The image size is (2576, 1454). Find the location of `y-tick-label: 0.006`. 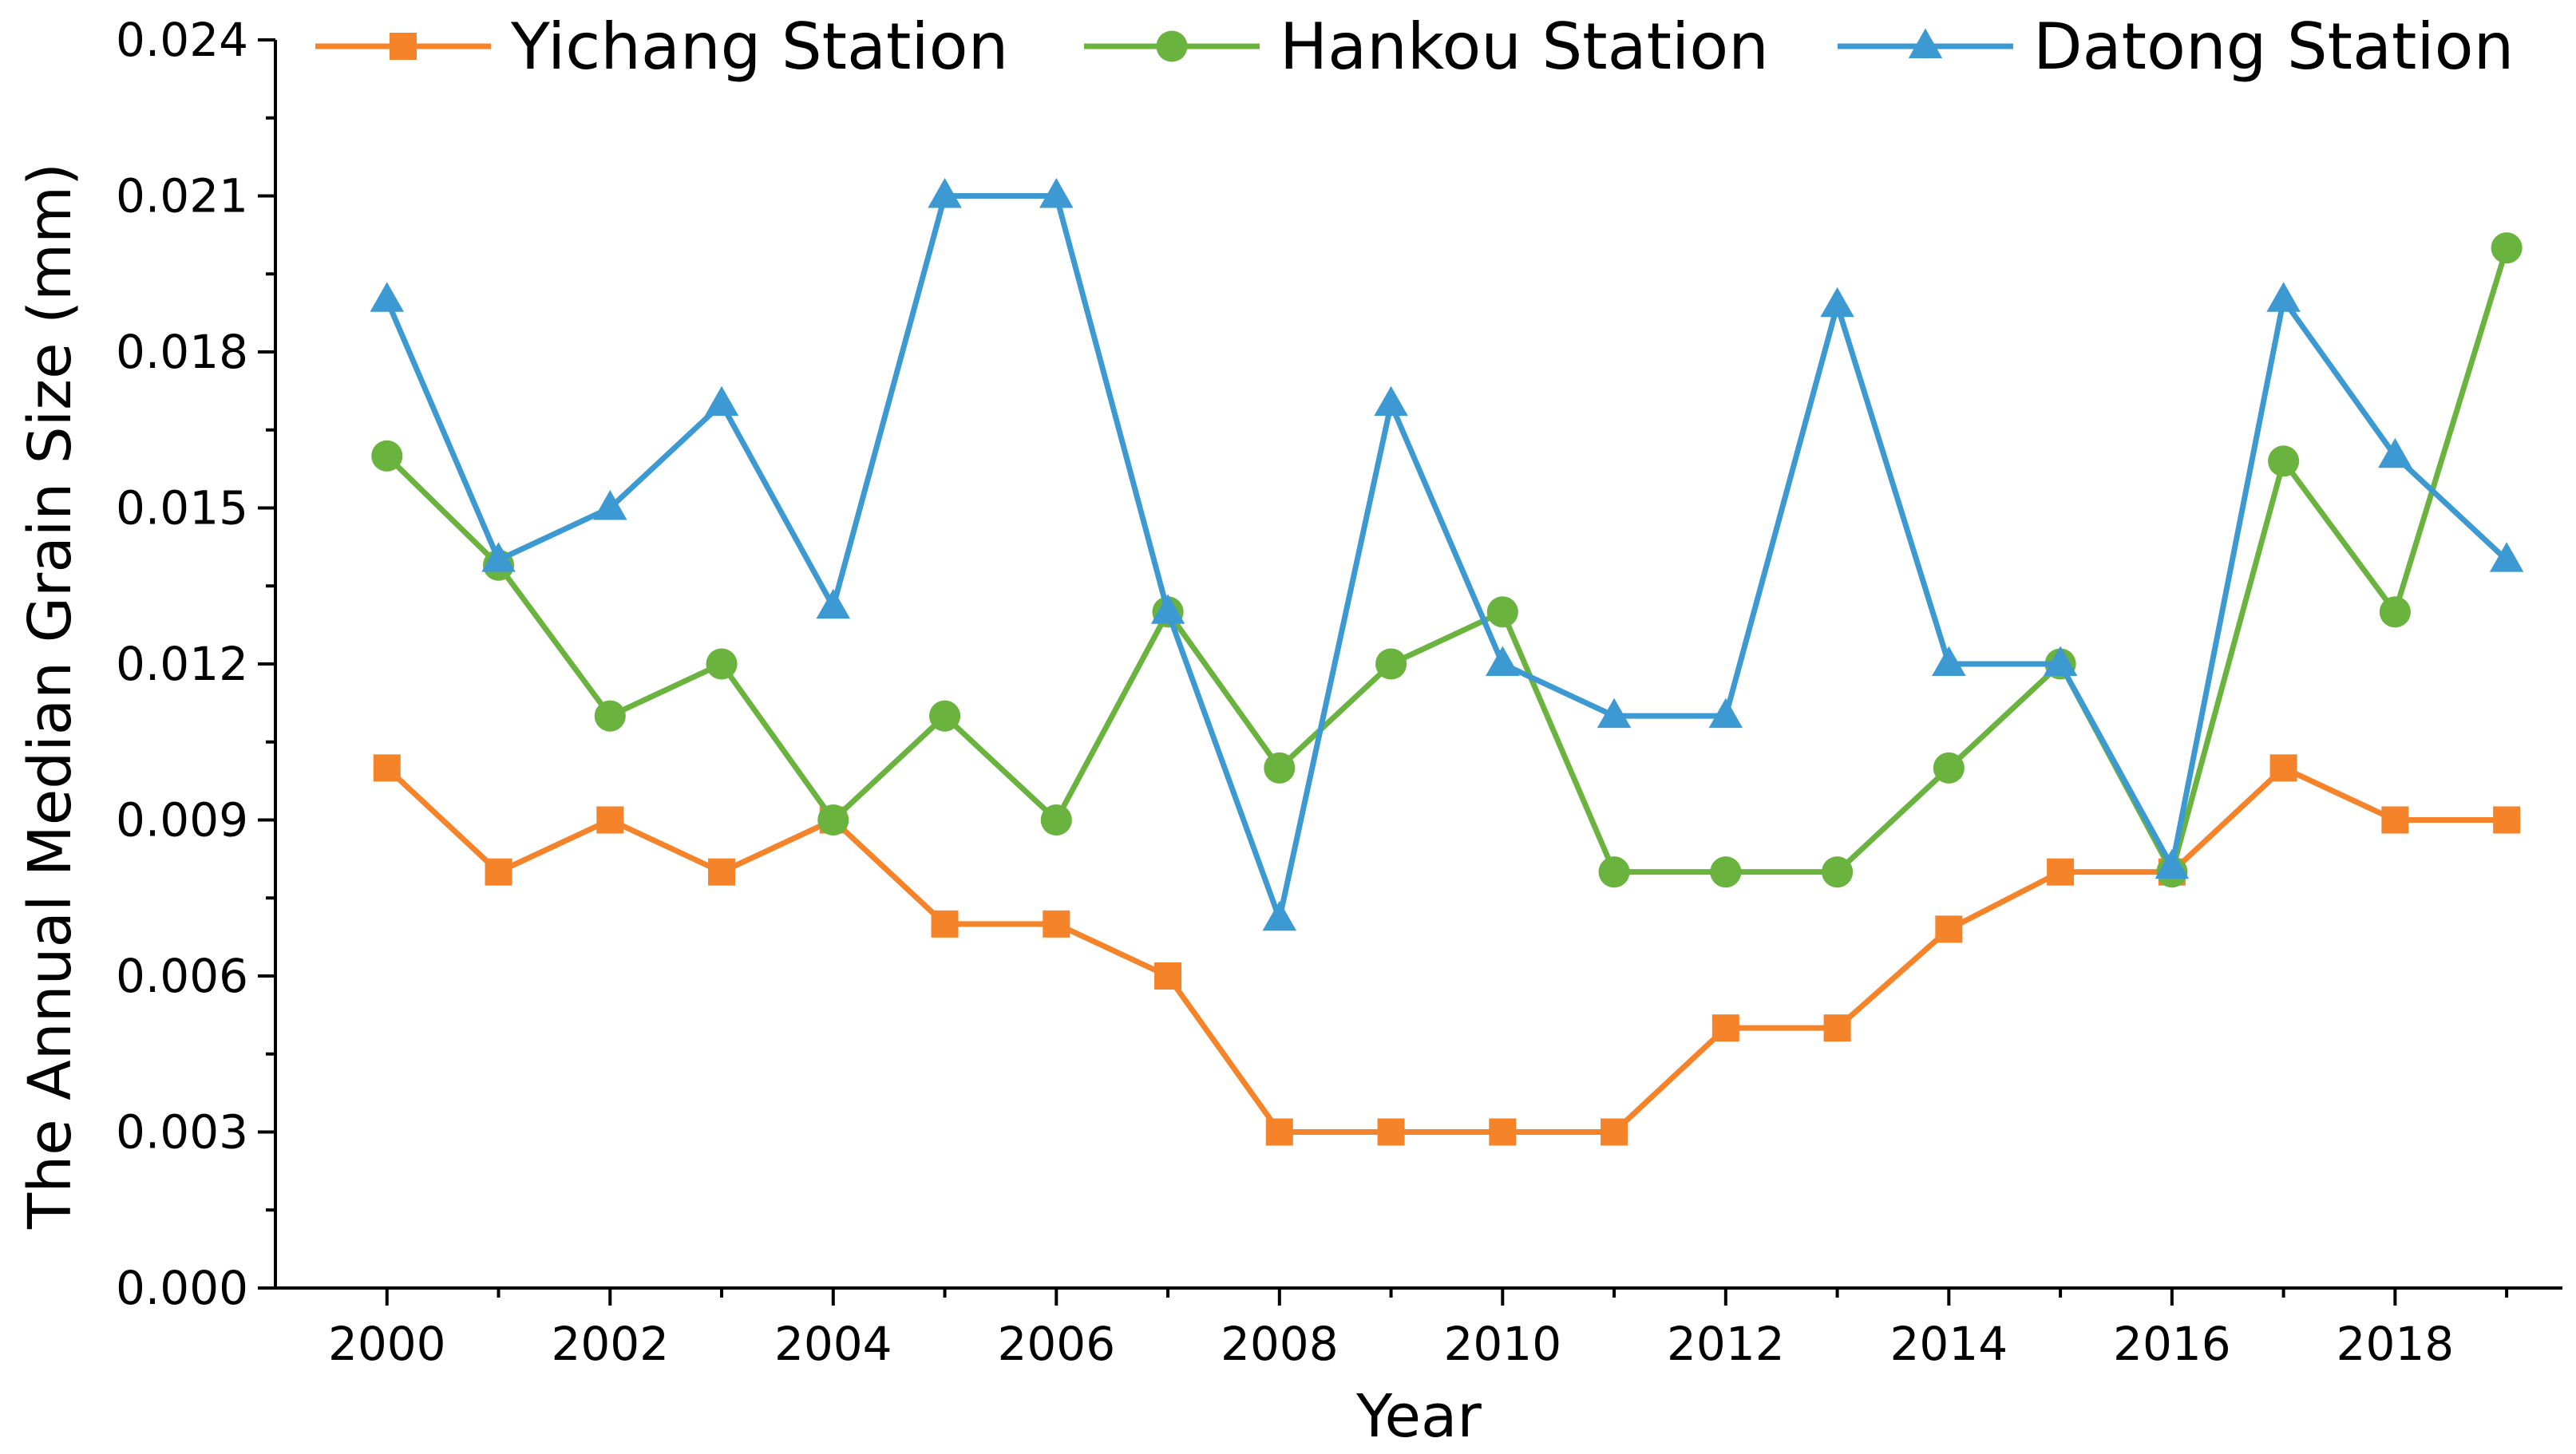

y-tick-label: 0.006 is located at coordinates (182, 976).